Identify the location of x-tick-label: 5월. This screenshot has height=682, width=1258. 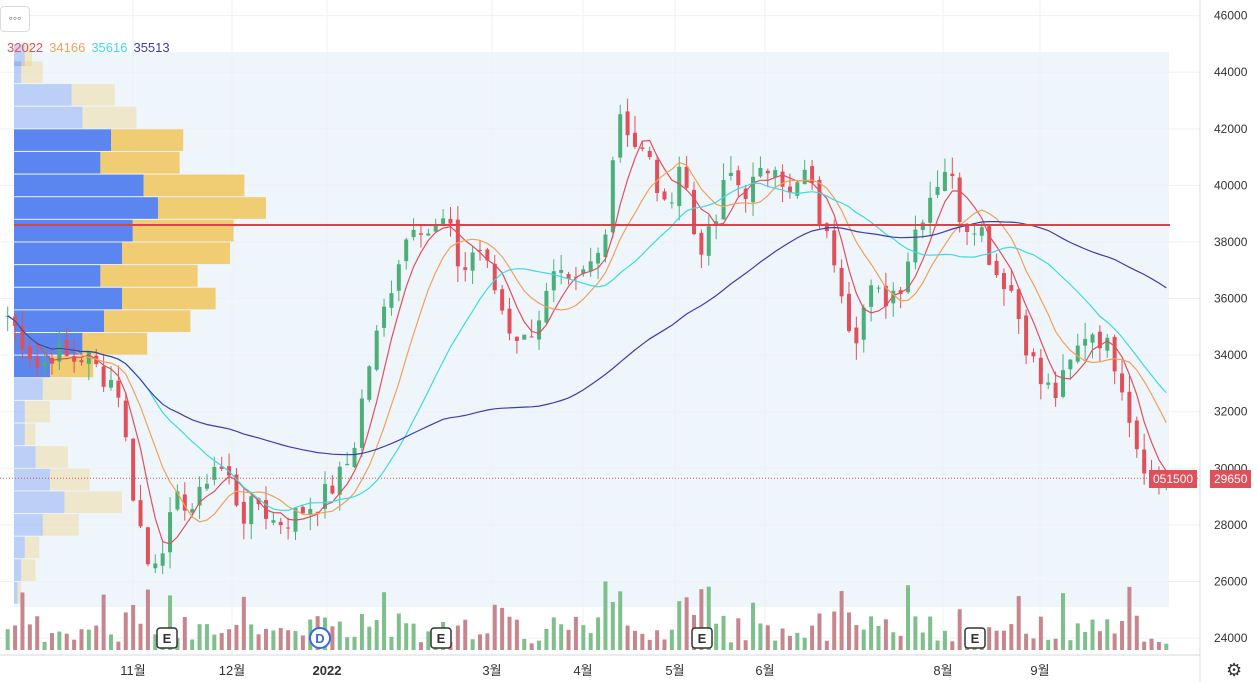
(674, 670).